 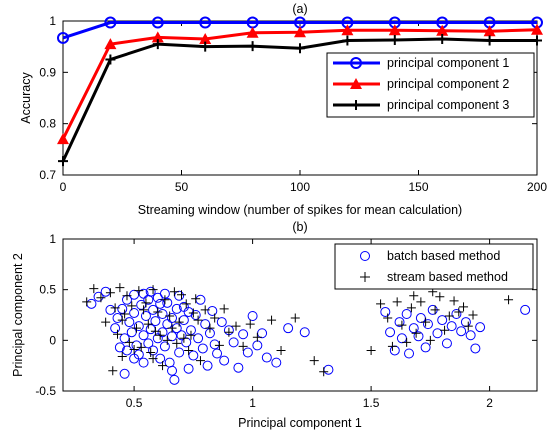 I want to click on x-tick-label-b: 1, so click(x=252, y=403).